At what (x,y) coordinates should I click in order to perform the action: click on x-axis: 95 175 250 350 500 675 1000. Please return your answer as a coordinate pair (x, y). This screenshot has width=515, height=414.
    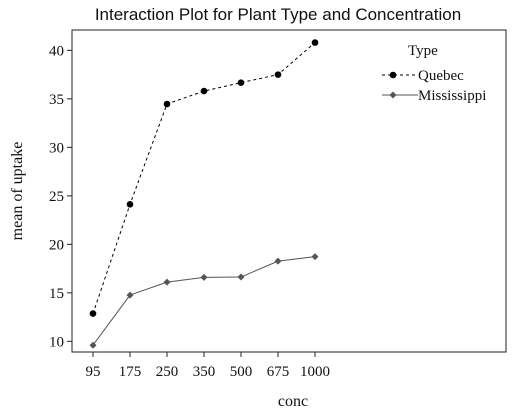
    Looking at the image, I should click on (208, 366).